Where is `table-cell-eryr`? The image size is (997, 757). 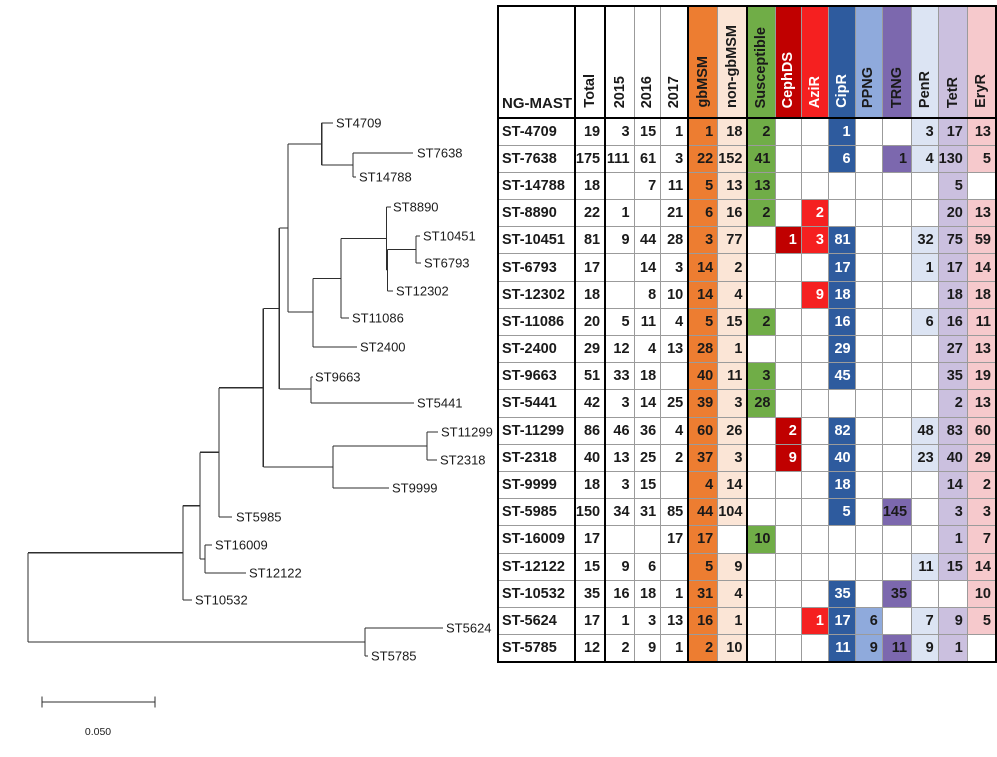 table-cell-eryr is located at coordinates (981, 648).